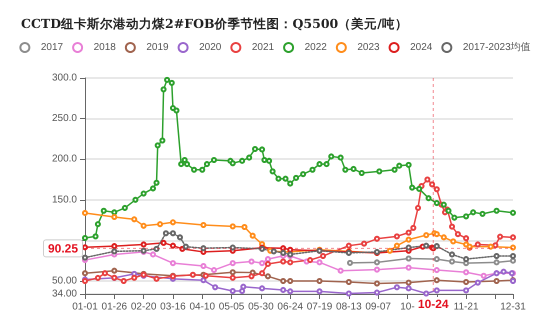 Image resolution: width=550 pixels, height=321 pixels. Describe the element at coordinates (202, 307) in the screenshot. I see `x-tick-label: 04-10` at that location.